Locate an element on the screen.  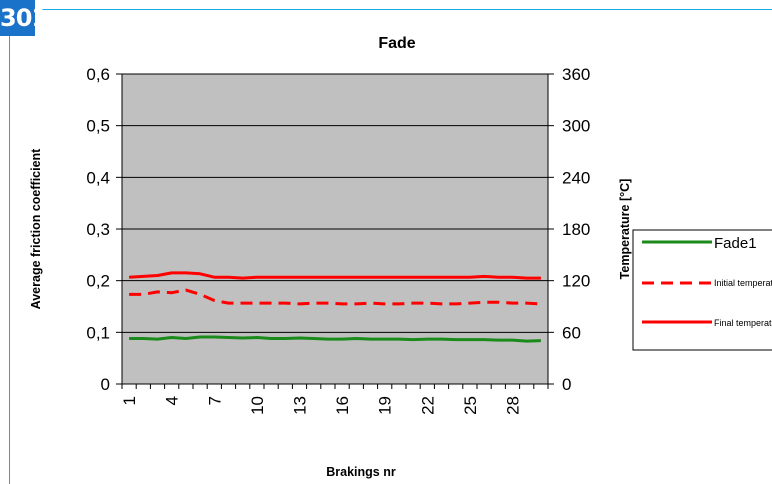
x-tick-label: 10 is located at coordinates (257, 405).